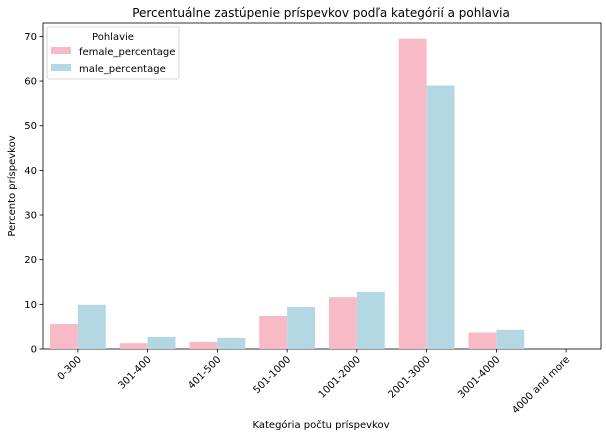 Image resolution: width=606 pixels, height=438 pixels. What do you see at coordinates (30, 216) in the screenshot?
I see `y-tick-label: 30` at bounding box center [30, 216].